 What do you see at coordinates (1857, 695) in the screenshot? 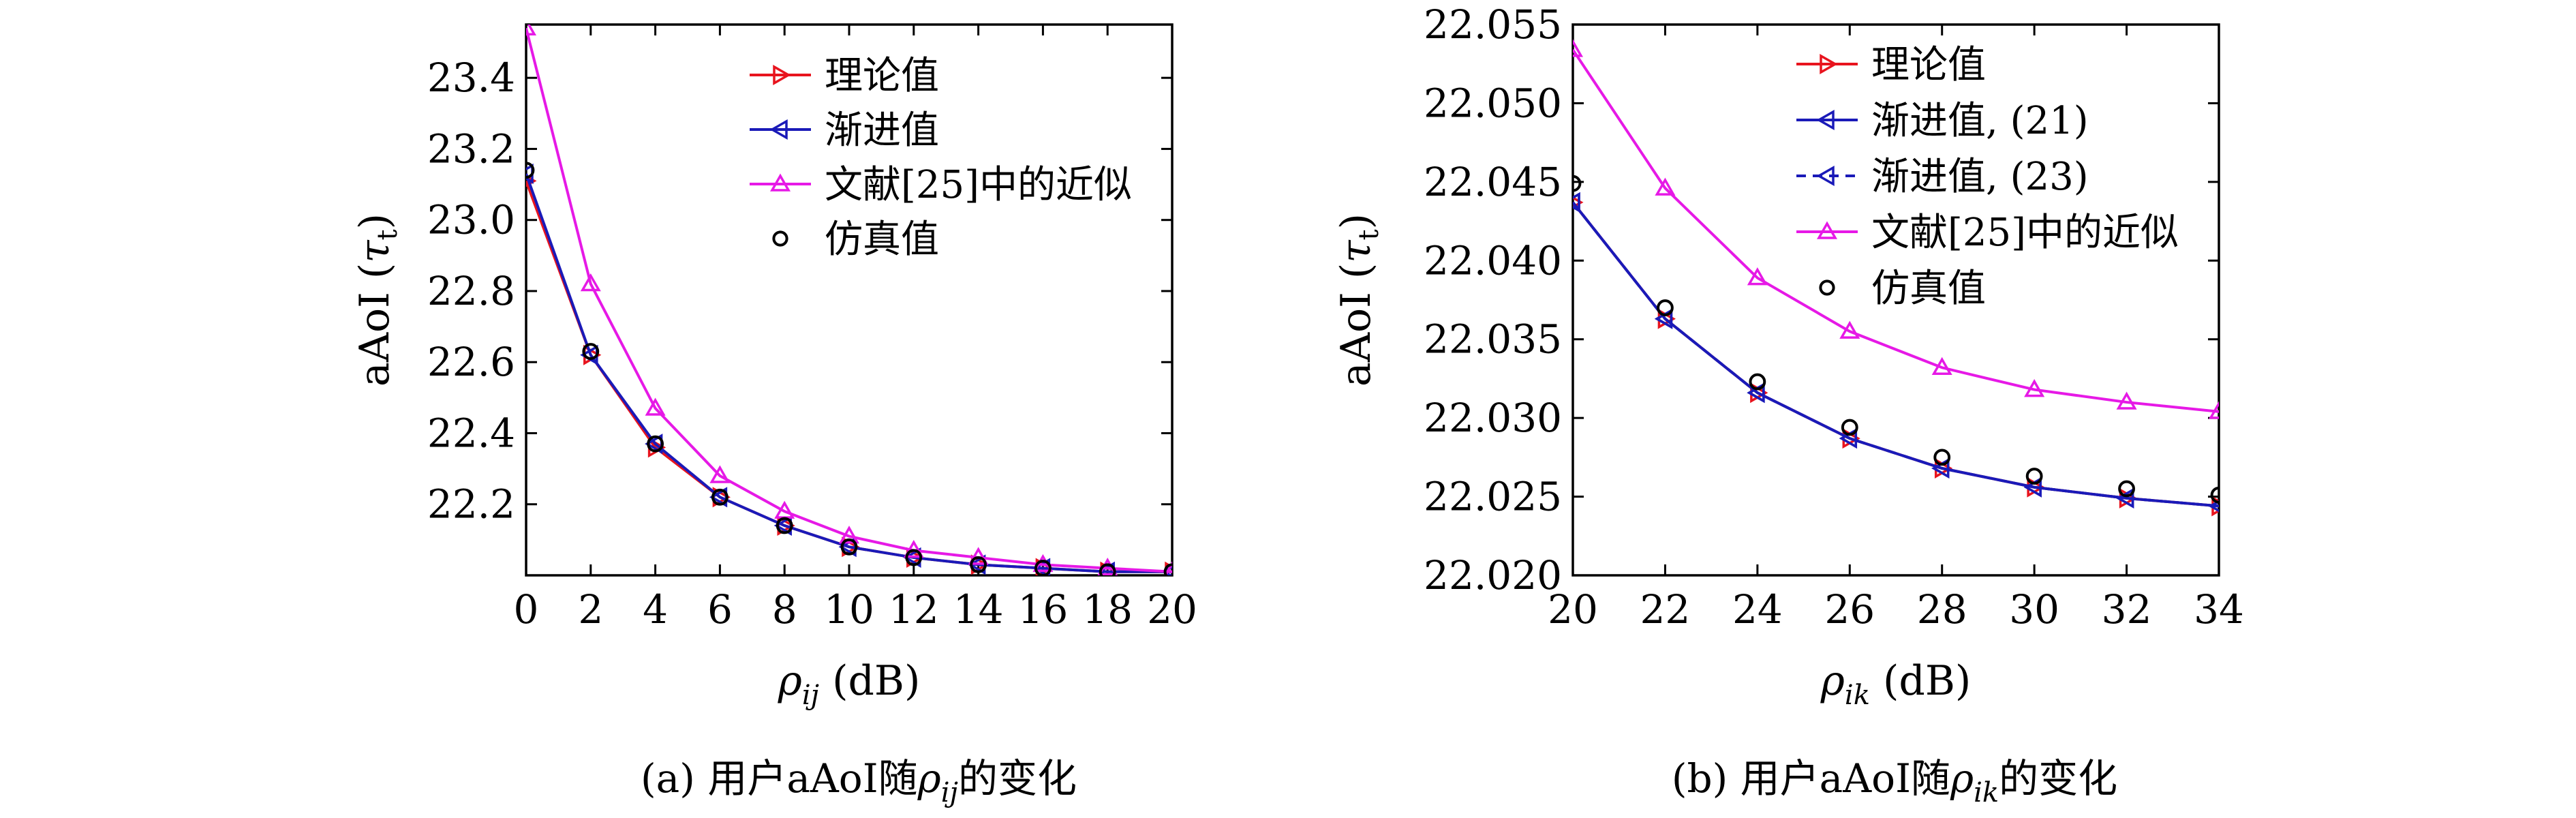
I see `x-axis-subscript: ik` at bounding box center [1857, 695].